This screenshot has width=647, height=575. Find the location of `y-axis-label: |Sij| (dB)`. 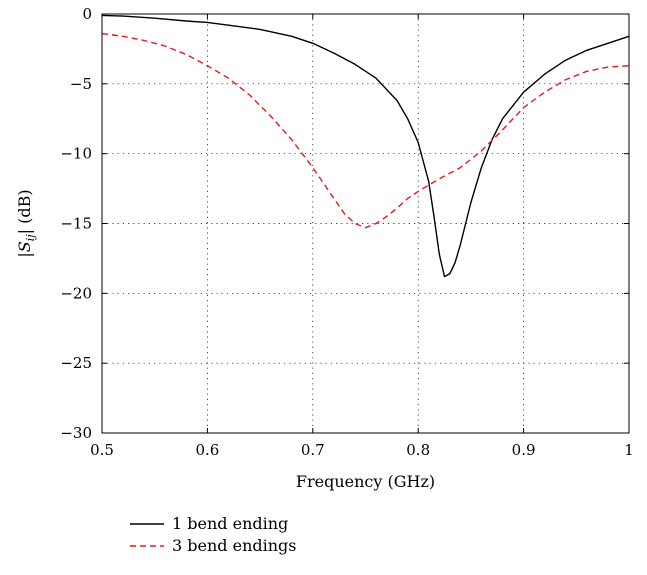

y-axis-label: |Sij| (dB) is located at coordinates (26, 223).